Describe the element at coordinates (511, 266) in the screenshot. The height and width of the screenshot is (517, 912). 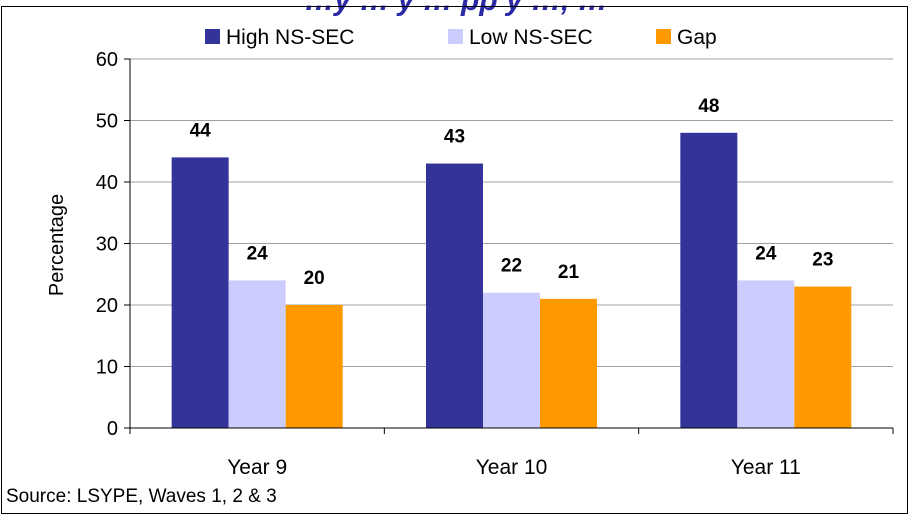
I see `data-label: 22` at that location.